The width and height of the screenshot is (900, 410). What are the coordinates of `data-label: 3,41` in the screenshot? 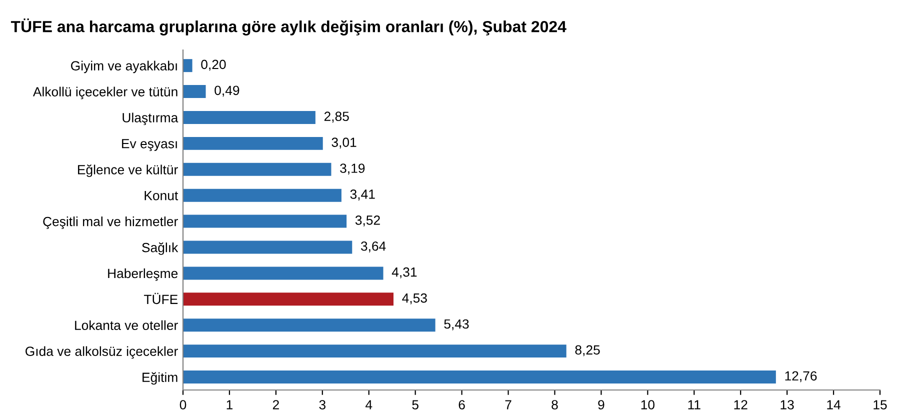 It's located at (362, 195).